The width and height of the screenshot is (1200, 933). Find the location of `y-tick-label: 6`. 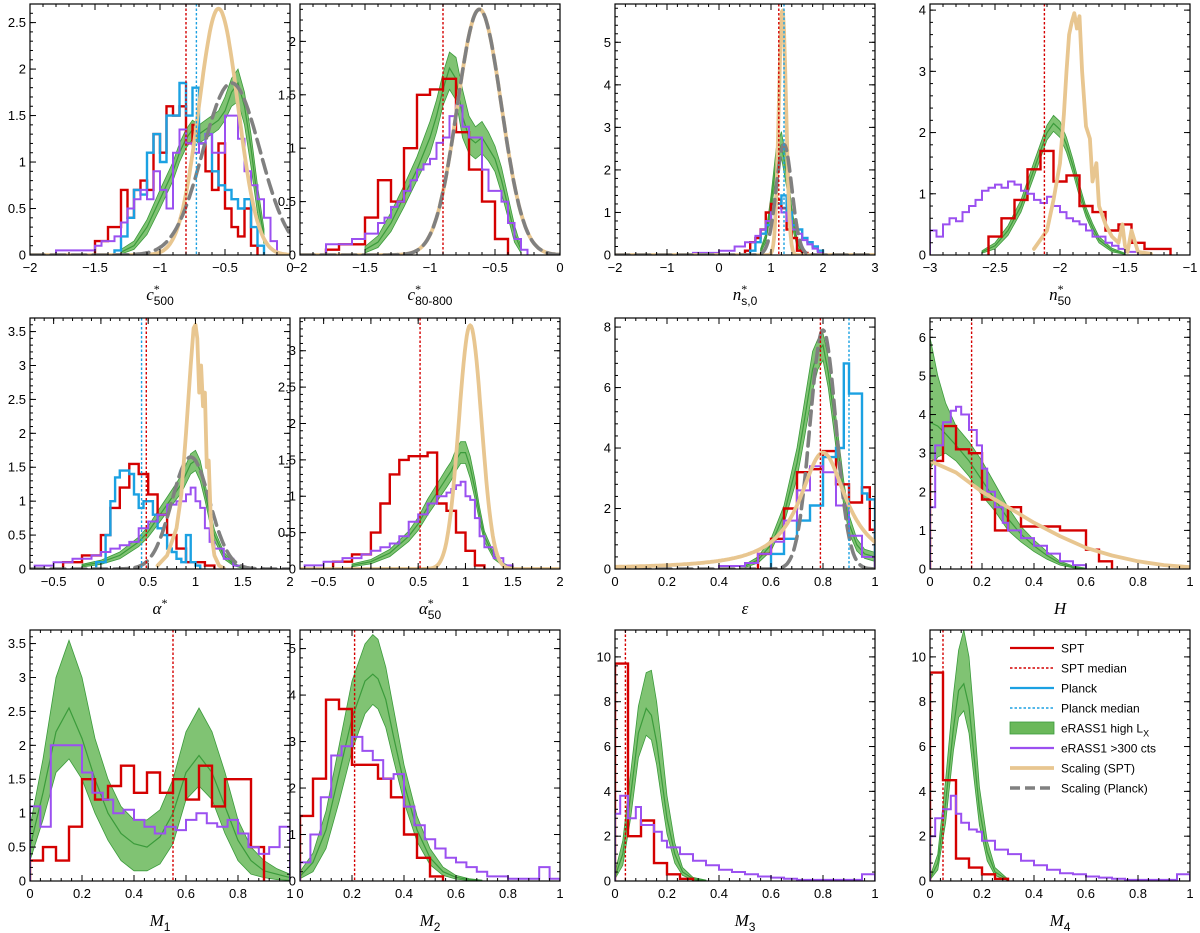

y-tick-label: 6 is located at coordinates (922, 337).